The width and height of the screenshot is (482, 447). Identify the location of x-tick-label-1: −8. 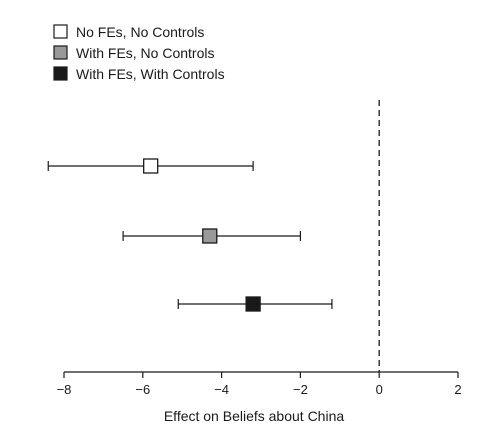
(64, 389).